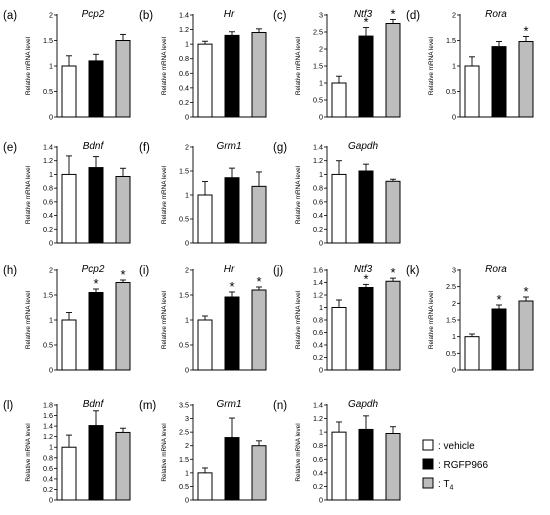 The height and width of the screenshot is (515, 550). What do you see at coordinates (229, 14) in the screenshot?
I see `gene-title: Hr` at bounding box center [229, 14].